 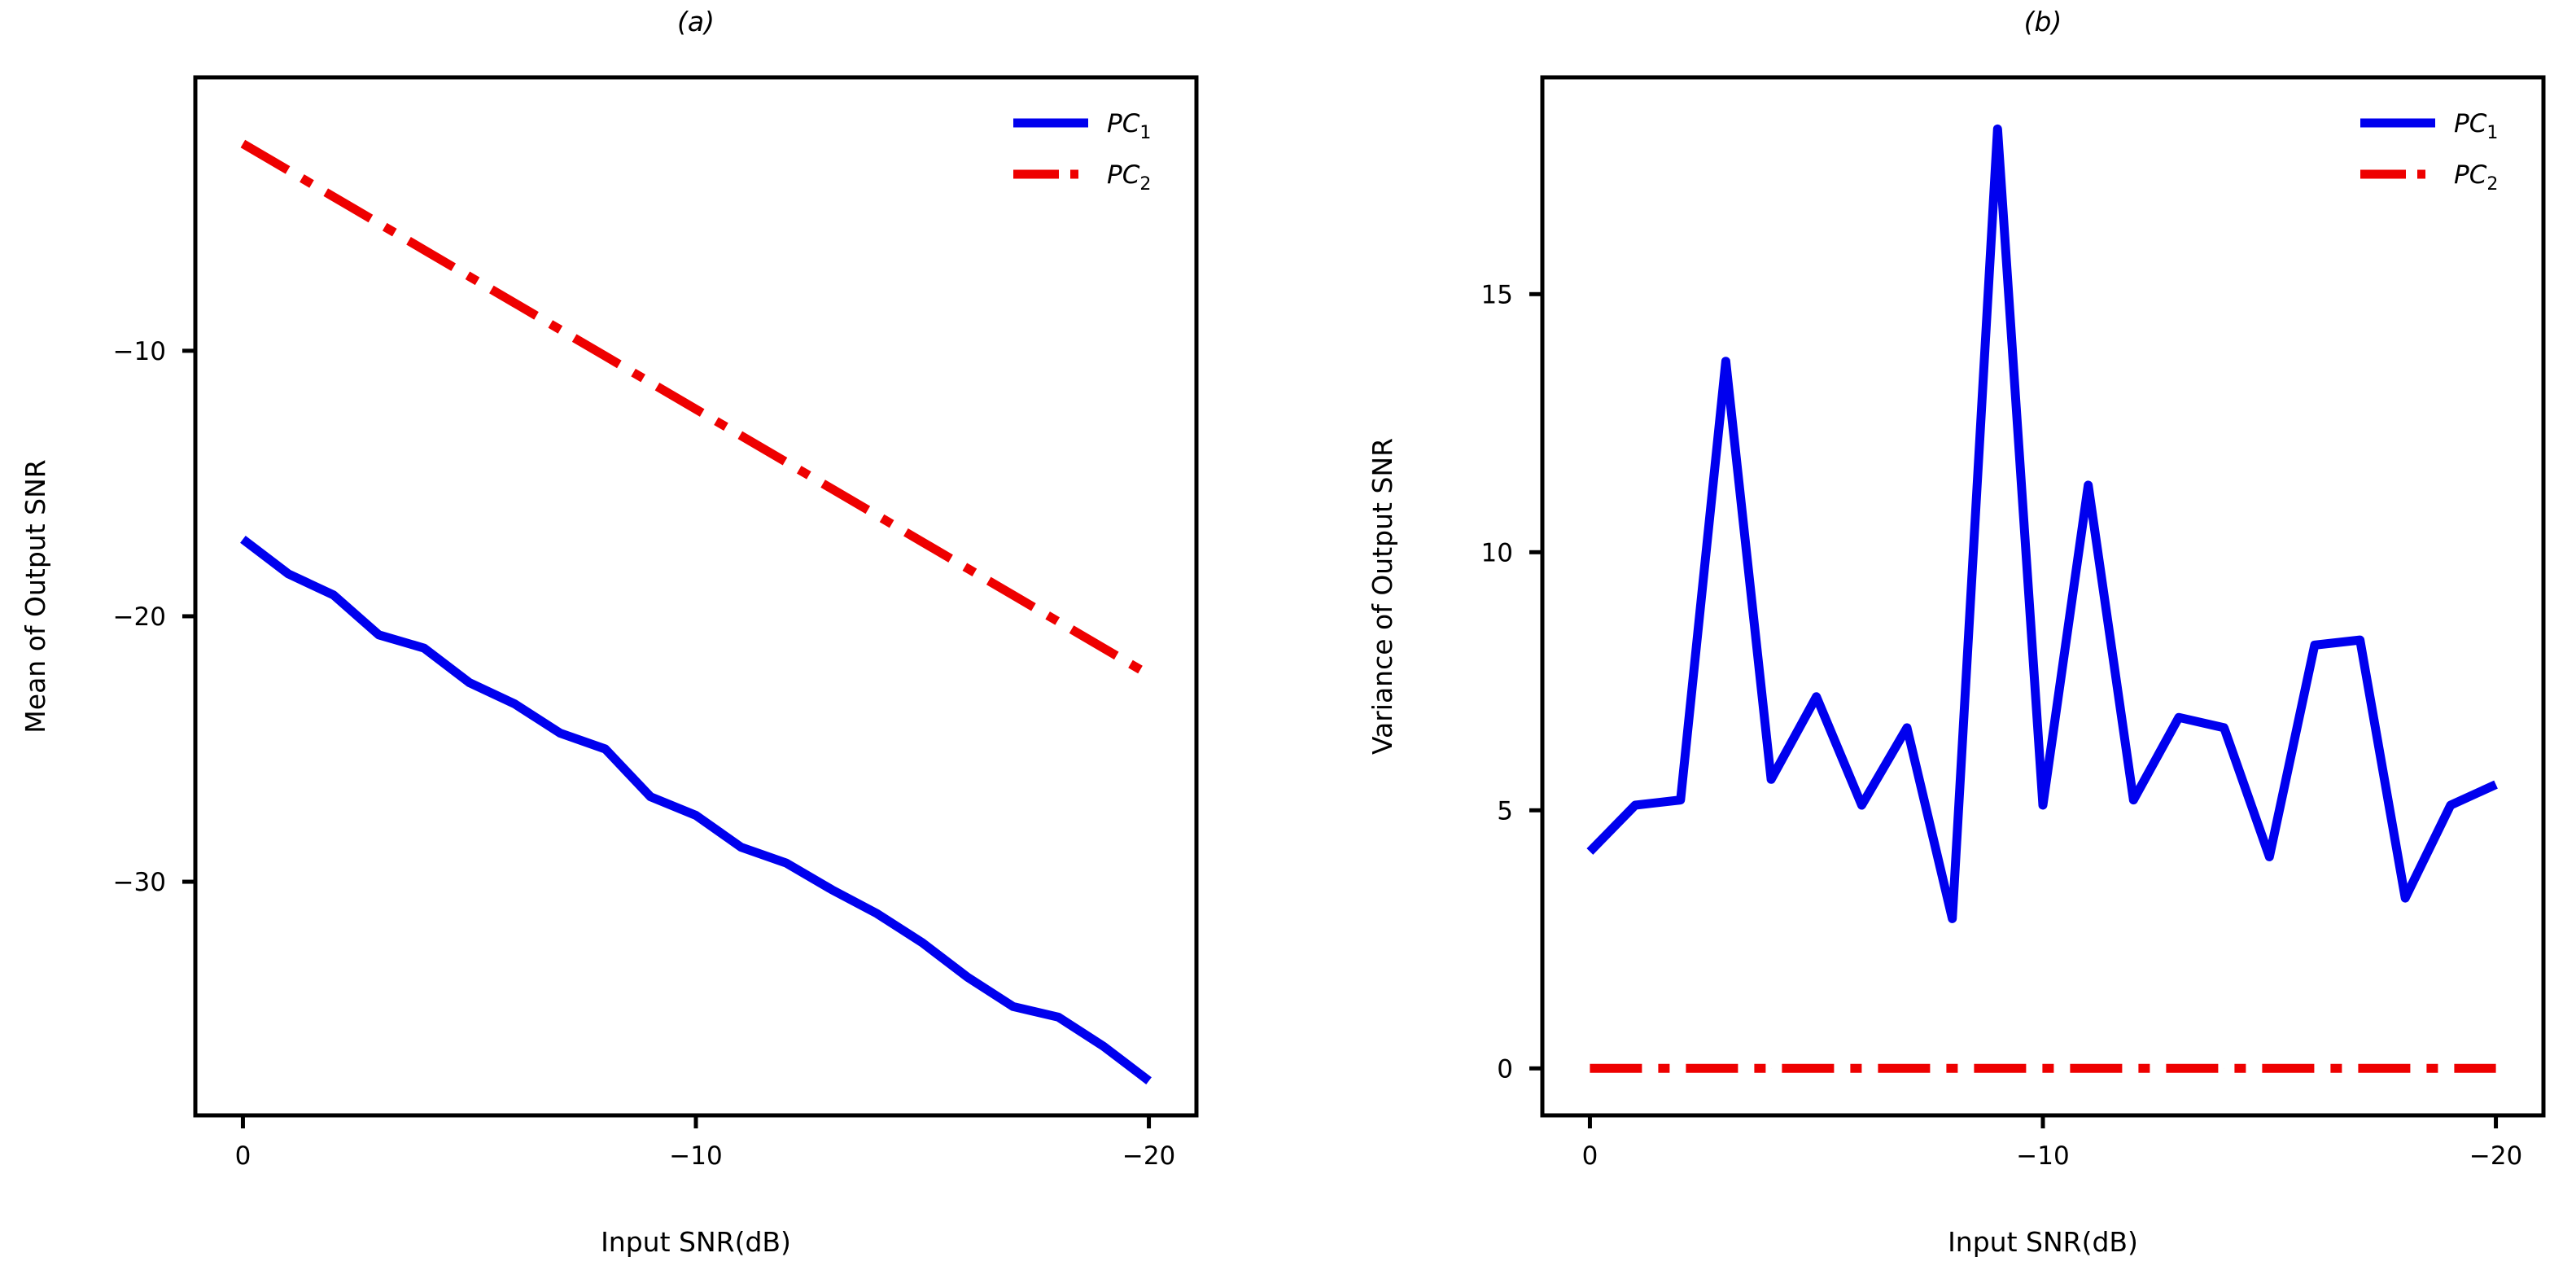 I want to click on y-tick-label: 15, so click(x=1497, y=294).